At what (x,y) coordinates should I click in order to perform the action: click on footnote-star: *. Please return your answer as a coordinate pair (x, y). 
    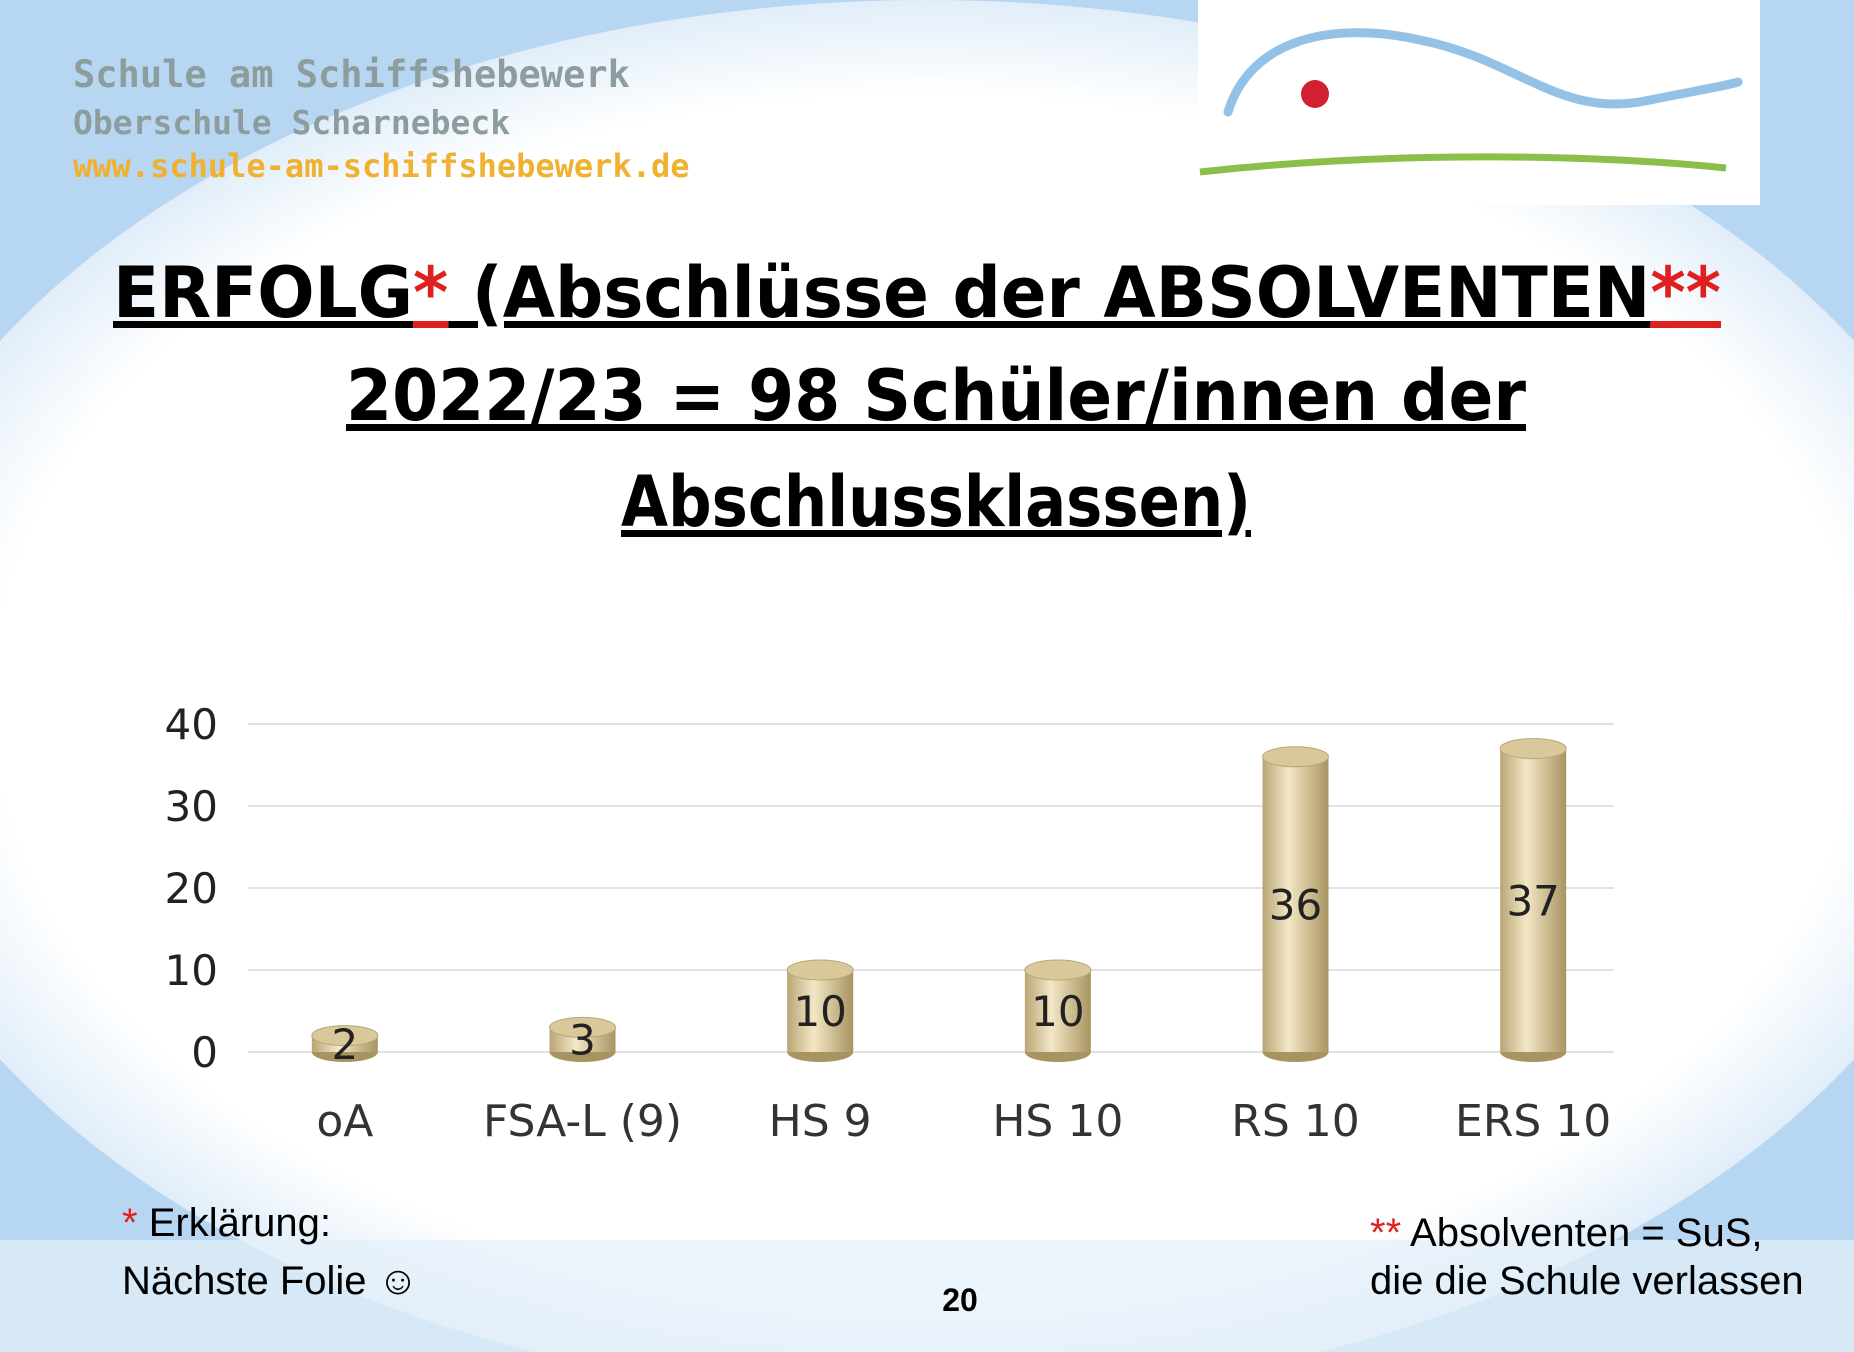
    Looking at the image, I should click on (130, 1223).